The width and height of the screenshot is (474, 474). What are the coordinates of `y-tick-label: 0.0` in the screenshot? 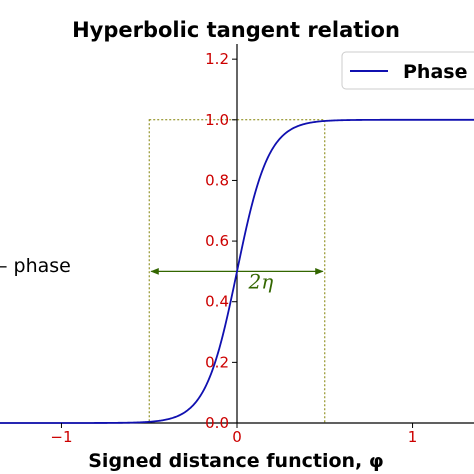 It's located at (217, 423).